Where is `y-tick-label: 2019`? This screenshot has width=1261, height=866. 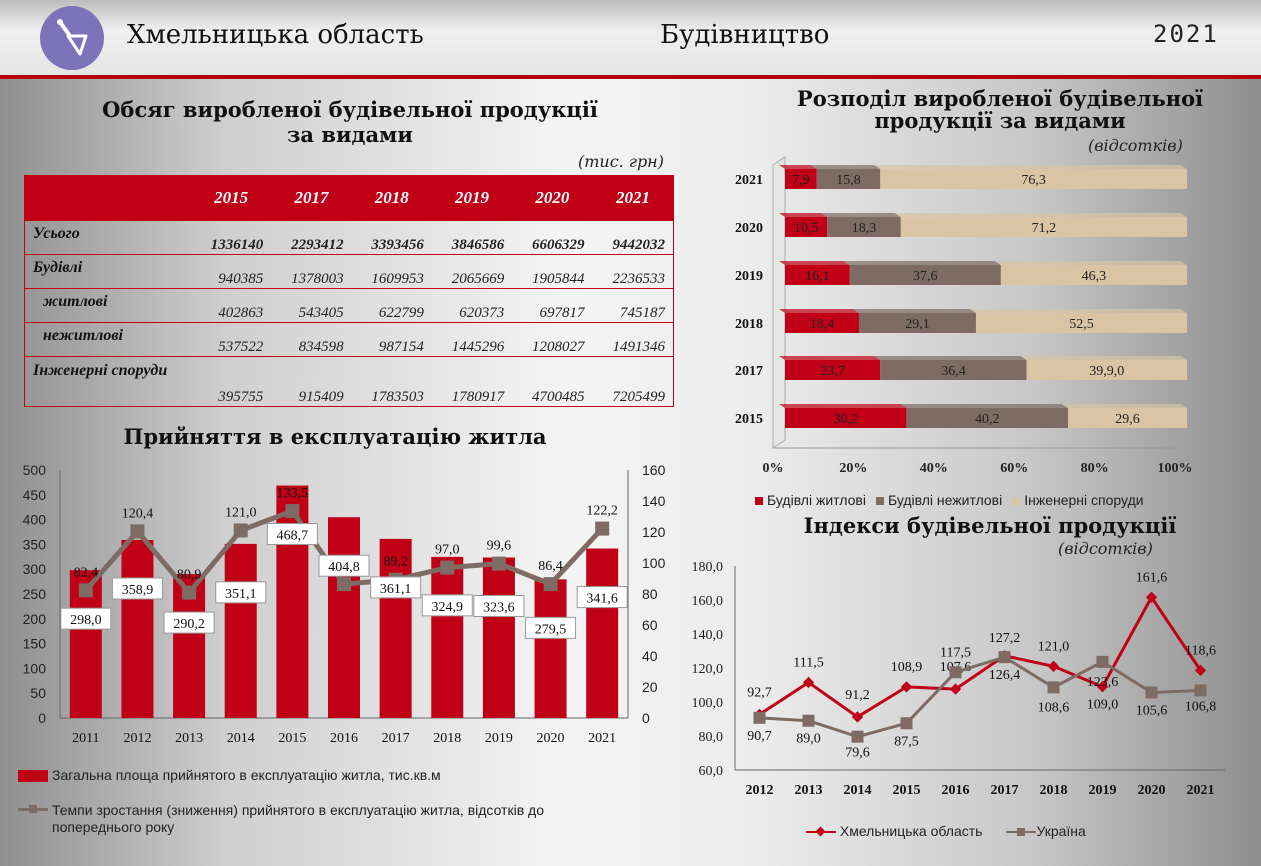 y-tick-label: 2019 is located at coordinates (749, 276).